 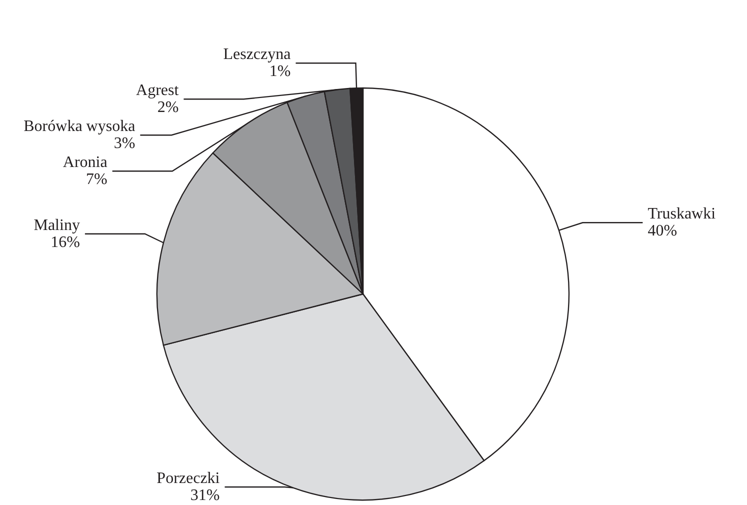 I want to click on data-label: 2%, so click(x=168, y=107).